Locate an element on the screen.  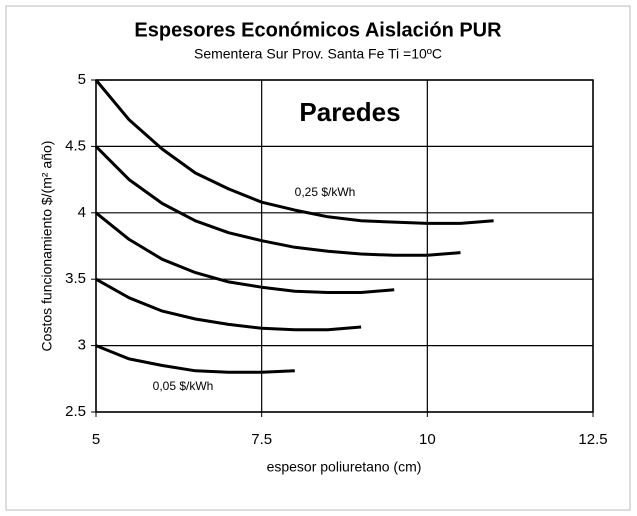
x-tick-label: 10 is located at coordinates (427, 439).